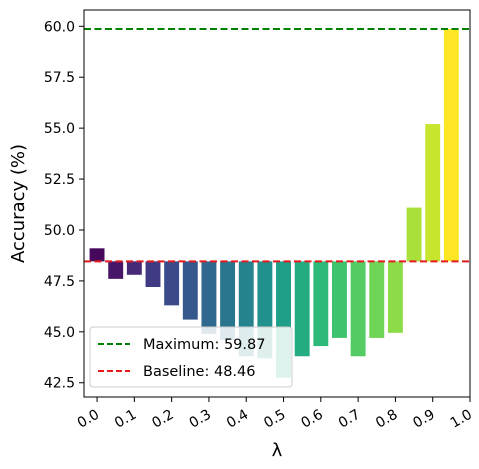 The height and width of the screenshot is (469, 479). What do you see at coordinates (312, 419) in the screenshot?
I see `x-tick-label: 0.6` at bounding box center [312, 419].